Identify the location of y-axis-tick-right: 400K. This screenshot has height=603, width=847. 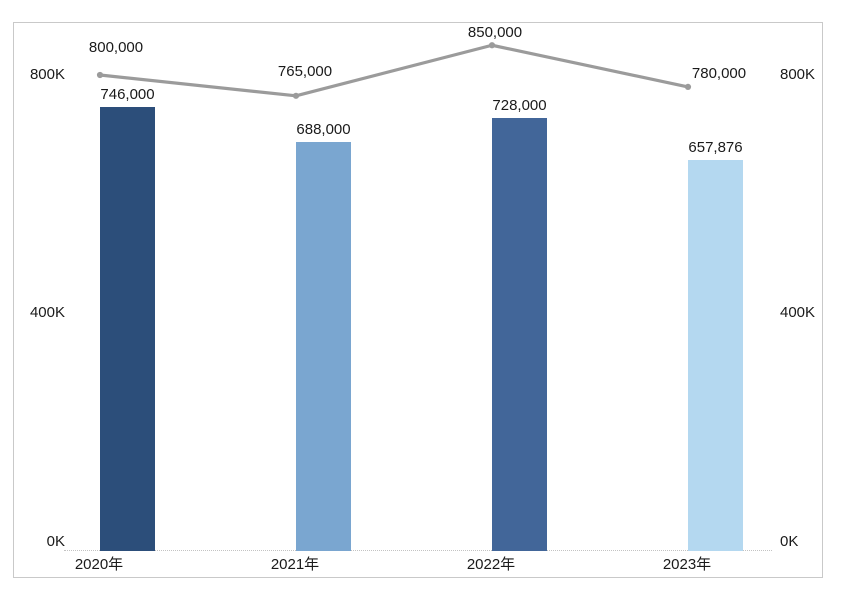
(798, 312).